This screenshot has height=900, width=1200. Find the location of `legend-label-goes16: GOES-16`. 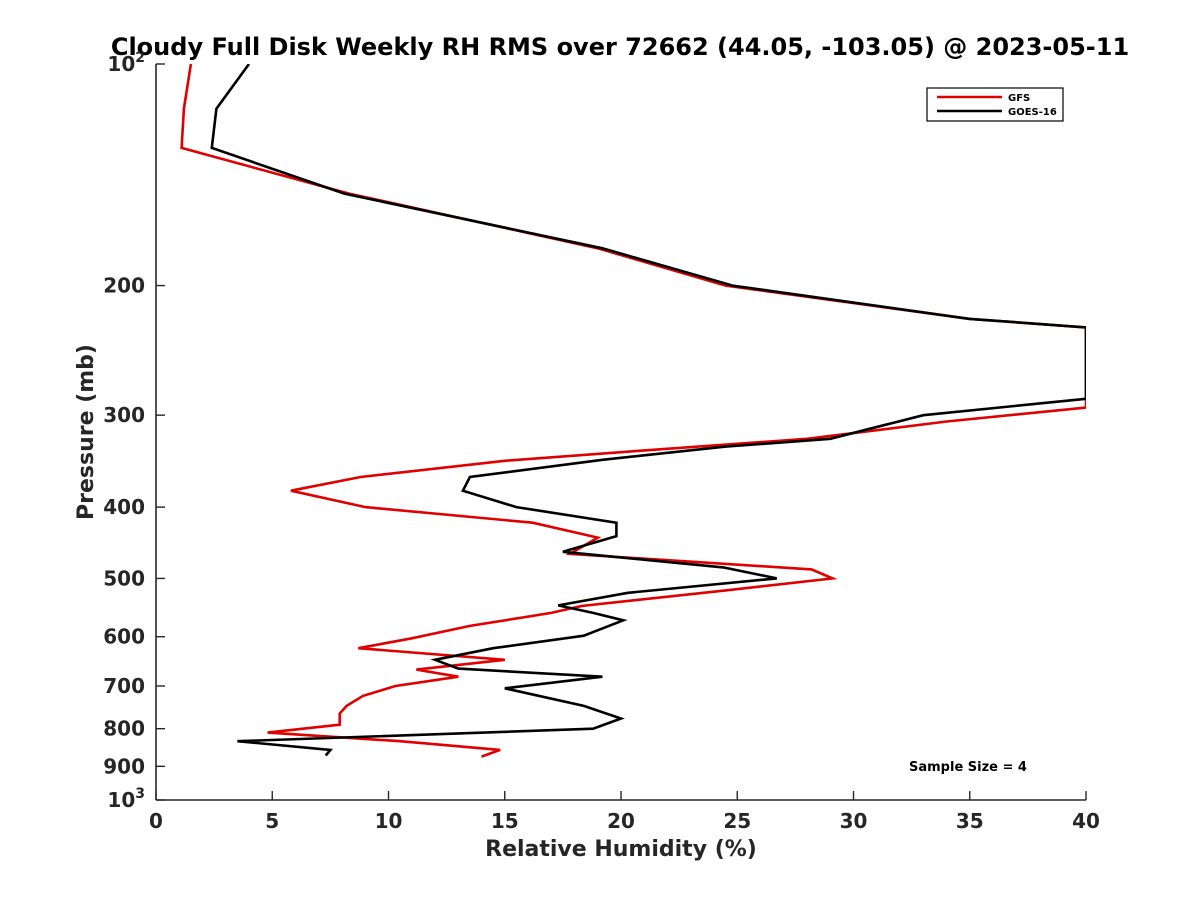

legend-label-goes16: GOES-16 is located at coordinates (1032, 112).